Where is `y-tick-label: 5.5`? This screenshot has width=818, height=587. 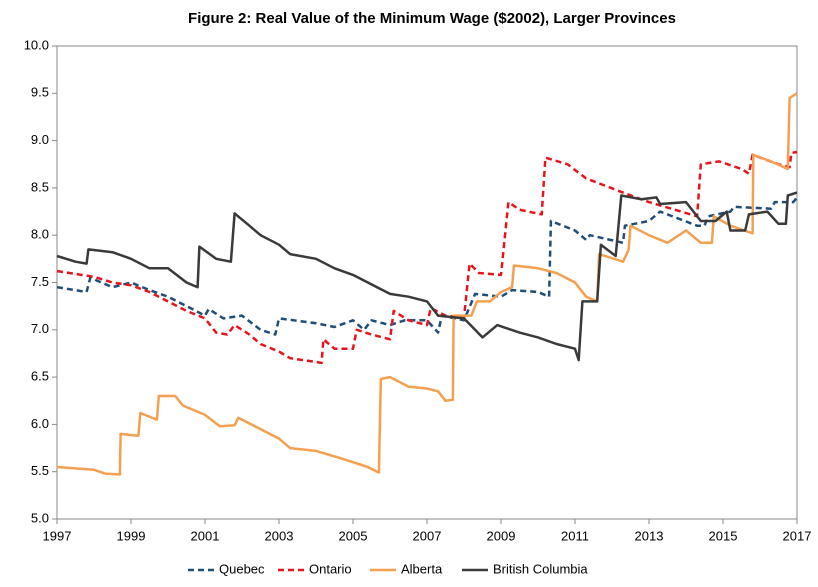
y-tick-label: 5.5 is located at coordinates (40, 470).